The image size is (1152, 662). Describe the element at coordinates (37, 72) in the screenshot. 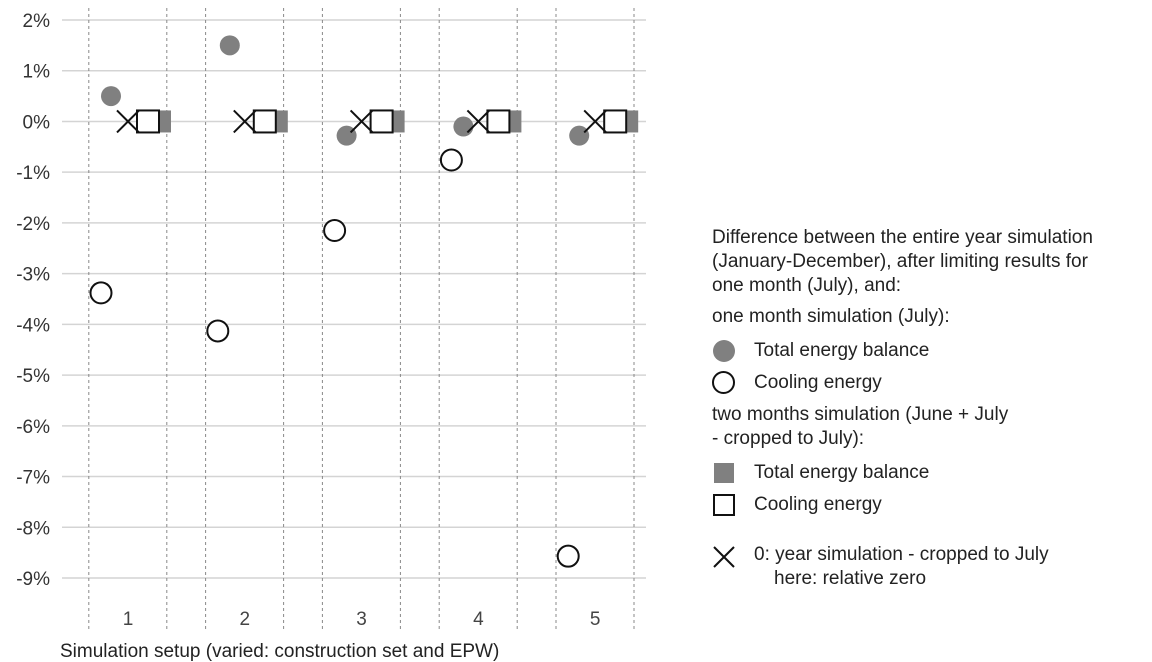

I see `y-tick-label: 1%` at that location.